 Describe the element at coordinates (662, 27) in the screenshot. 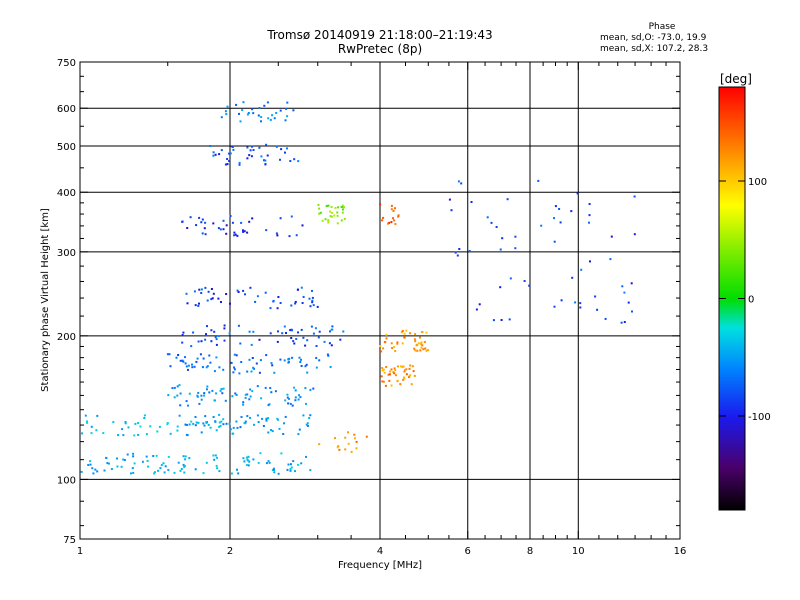

I see `phase-stats-heading: Phase` at that location.